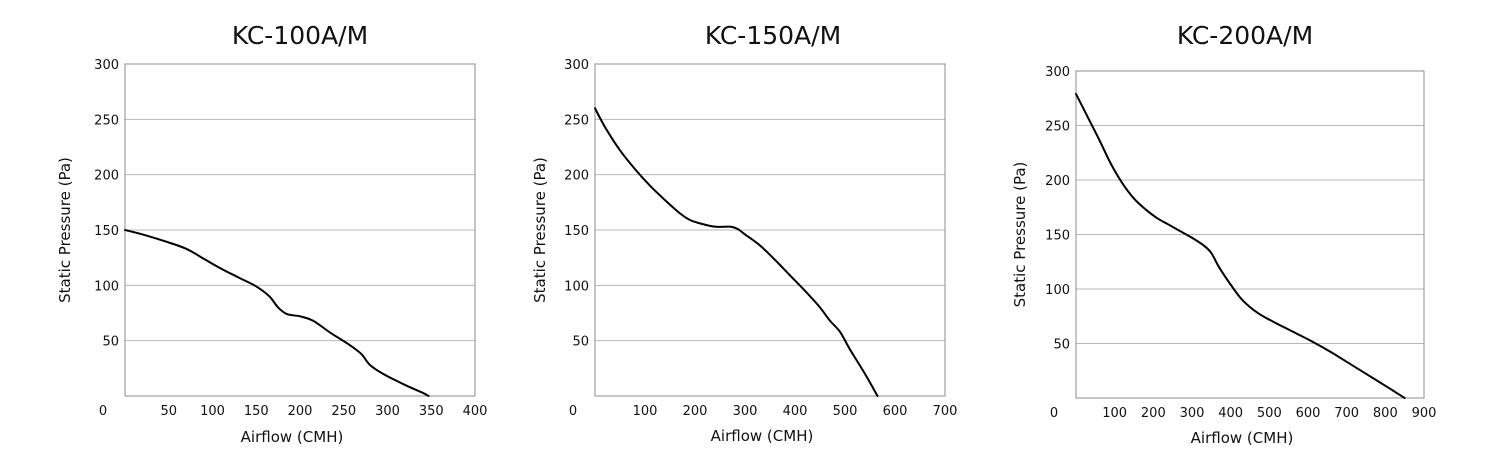 This screenshot has height=460, width=1500. What do you see at coordinates (256, 411) in the screenshot?
I see `x-tick-label: 150` at bounding box center [256, 411].